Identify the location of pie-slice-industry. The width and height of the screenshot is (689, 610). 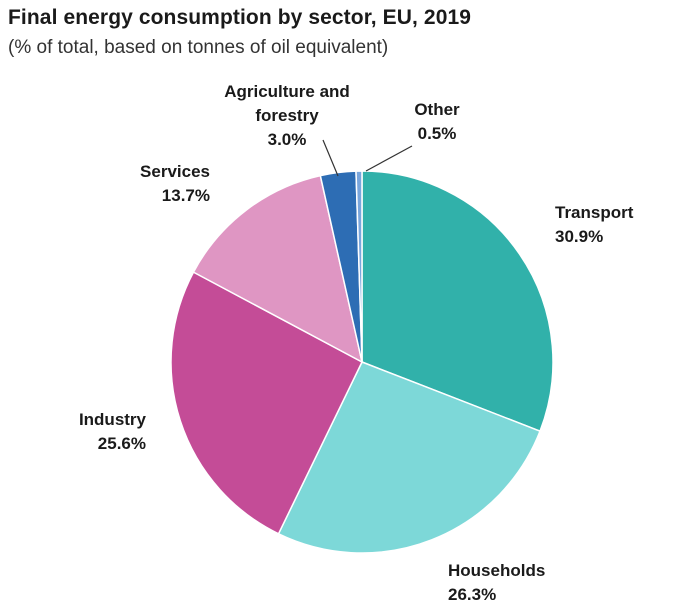
(266, 403).